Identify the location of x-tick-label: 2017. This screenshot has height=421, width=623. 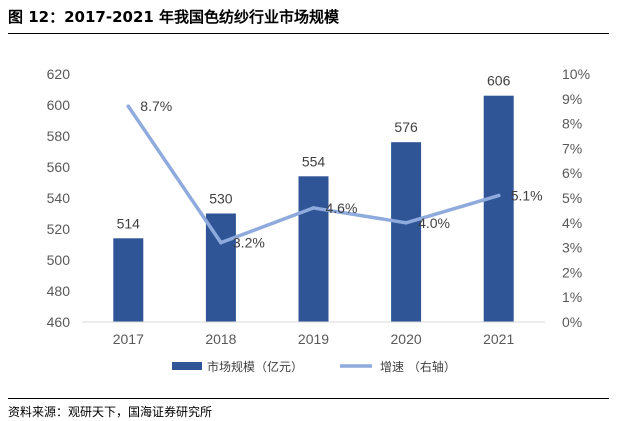
(128, 339).